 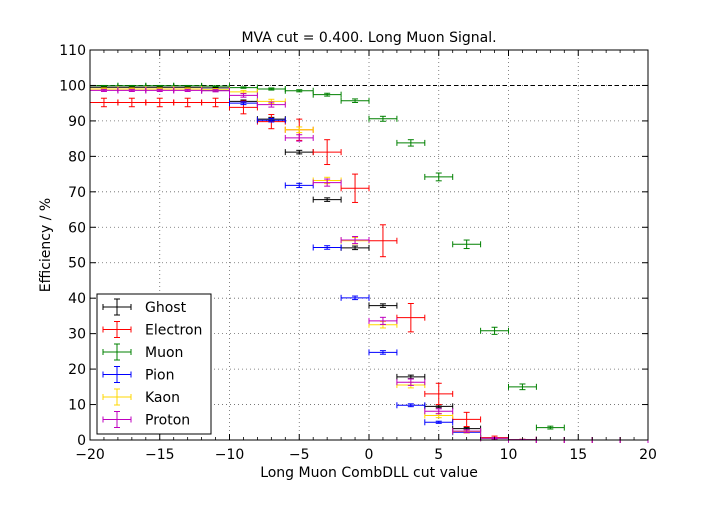 What do you see at coordinates (164, 353) in the screenshot?
I see `legend-label: Muon` at bounding box center [164, 353].